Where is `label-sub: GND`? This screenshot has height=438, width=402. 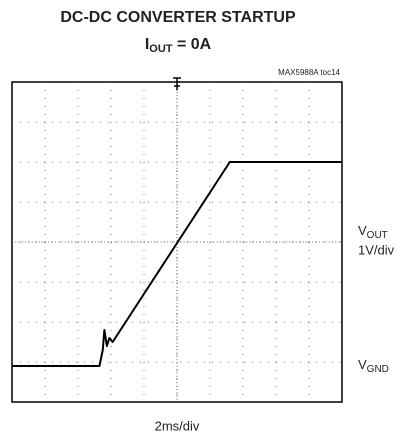
label-sub: GND is located at coordinates (378, 369).